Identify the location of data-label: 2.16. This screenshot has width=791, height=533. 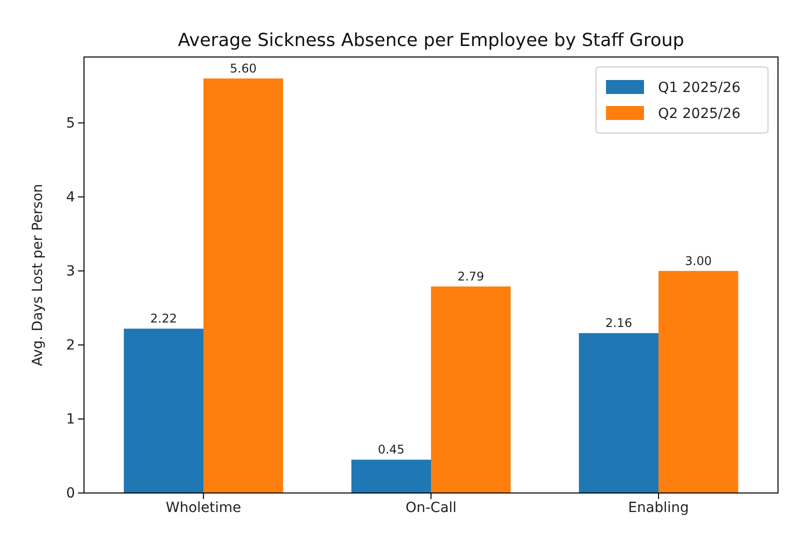
(618, 323).